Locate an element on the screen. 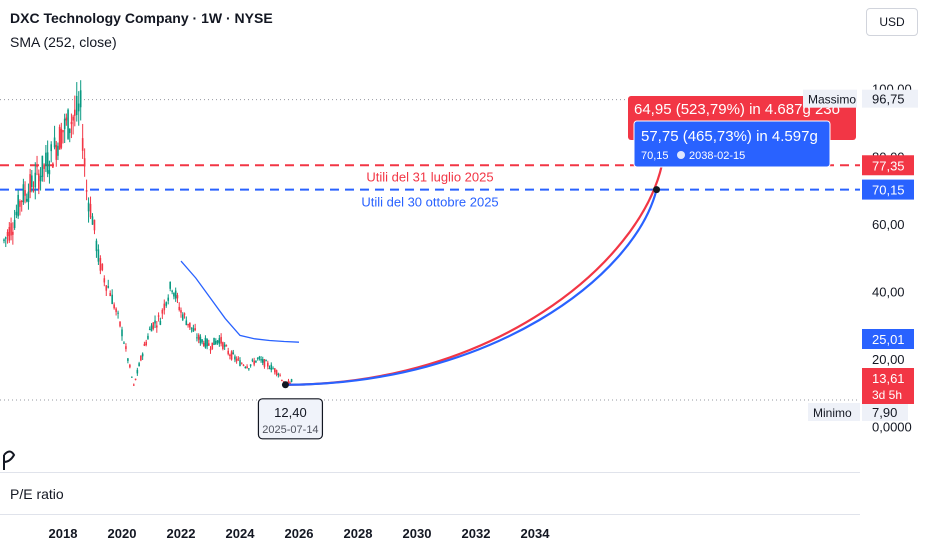  earnings-label-oct: Utili del 30 ottobre 2025 is located at coordinates (429, 202).